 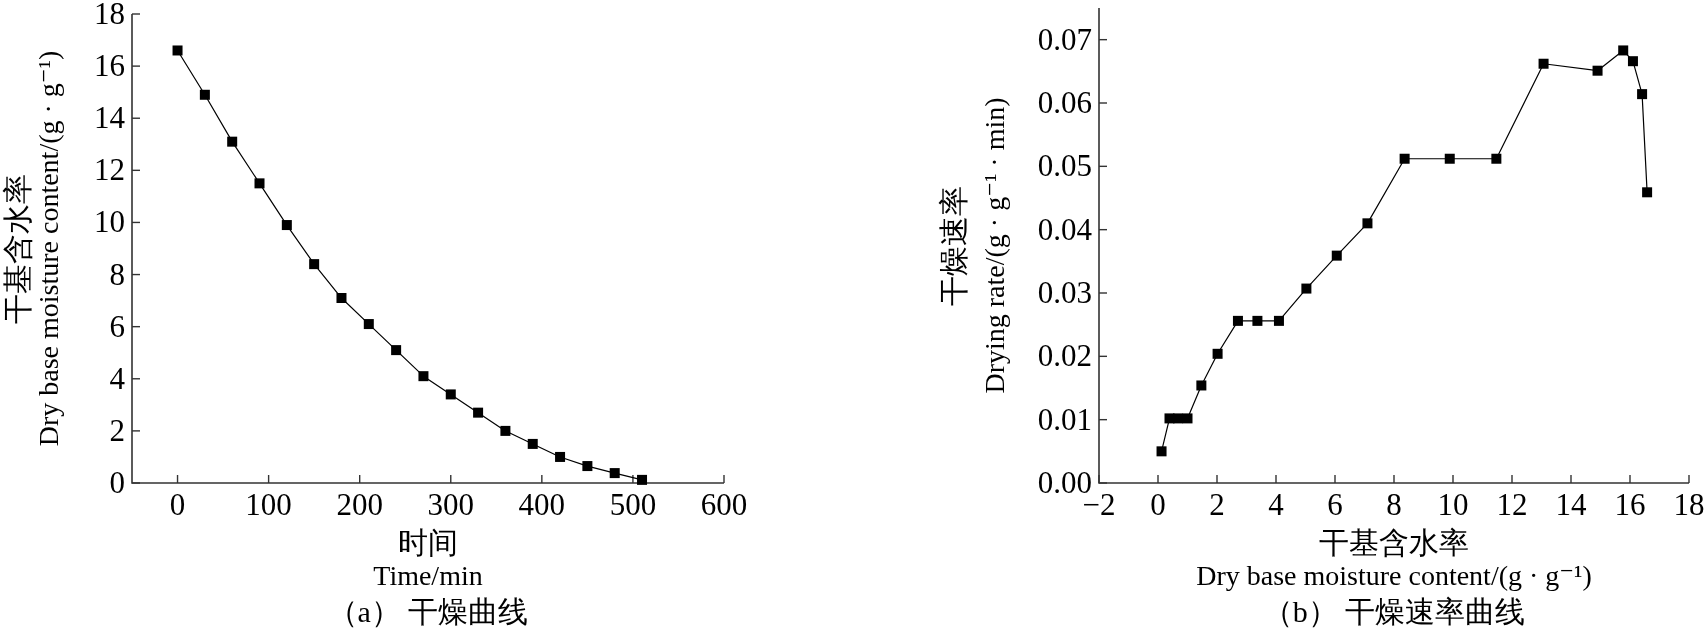 What do you see at coordinates (1453, 504) in the screenshot?
I see `x-tick-label: 10` at bounding box center [1453, 504].